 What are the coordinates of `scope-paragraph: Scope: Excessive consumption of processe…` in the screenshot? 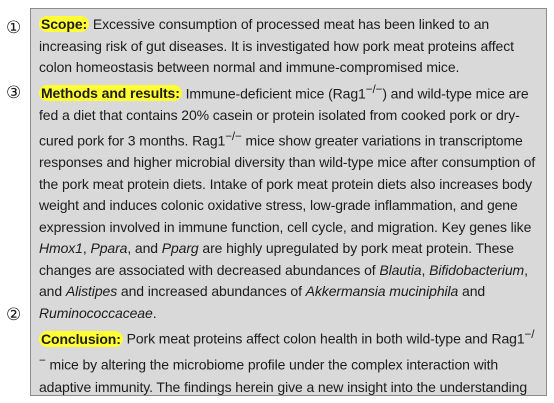 It's located at (289, 46).